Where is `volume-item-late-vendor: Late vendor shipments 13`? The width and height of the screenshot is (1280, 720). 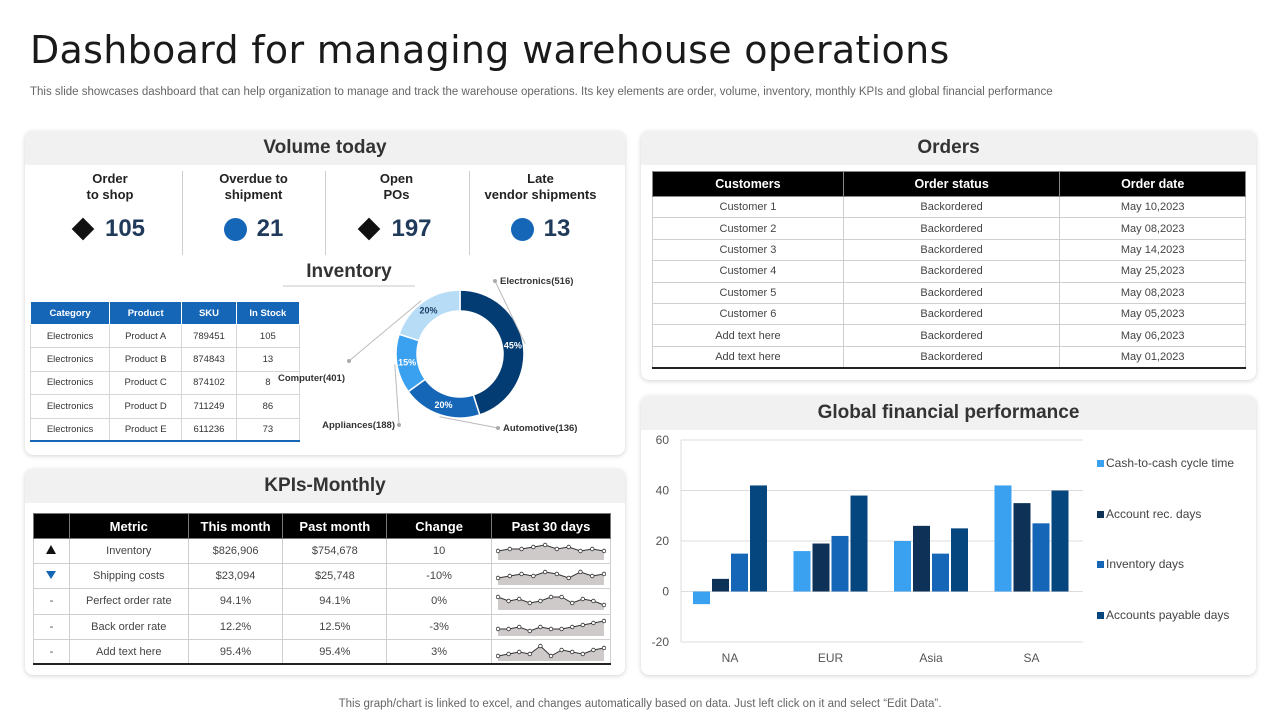
volume-item-late-vendor: Late vendor shipments 13 is located at coordinates (540, 213).